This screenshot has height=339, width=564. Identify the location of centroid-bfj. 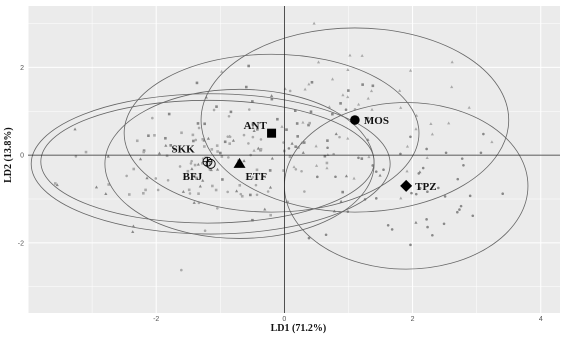
(210, 163).